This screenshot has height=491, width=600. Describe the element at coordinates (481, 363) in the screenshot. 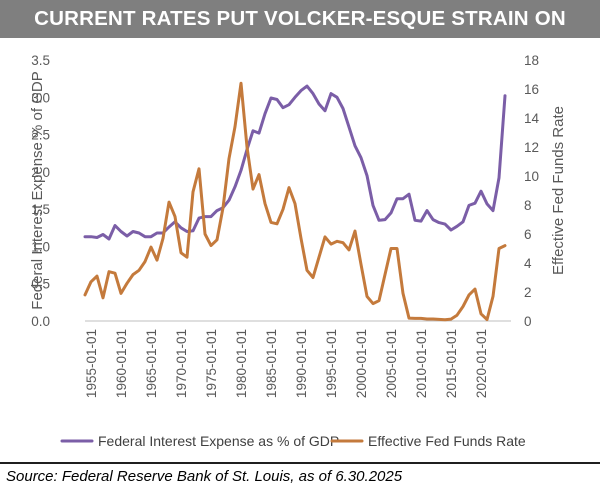

I see `x-tick-label: 2020-01-01` at that location.